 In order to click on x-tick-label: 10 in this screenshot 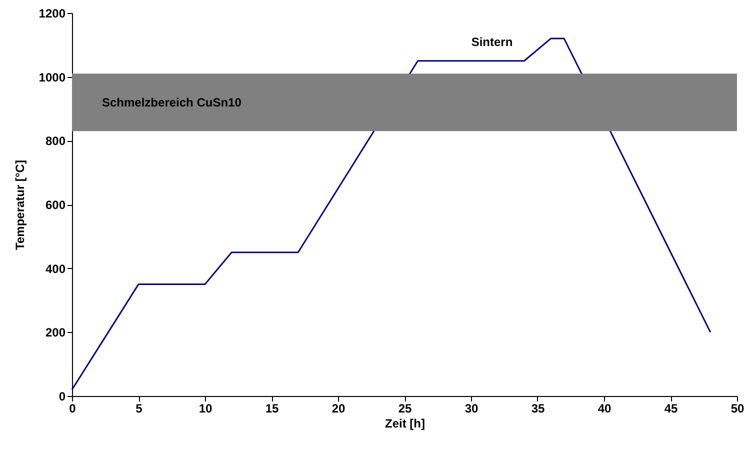, I will do `click(205, 409)`.